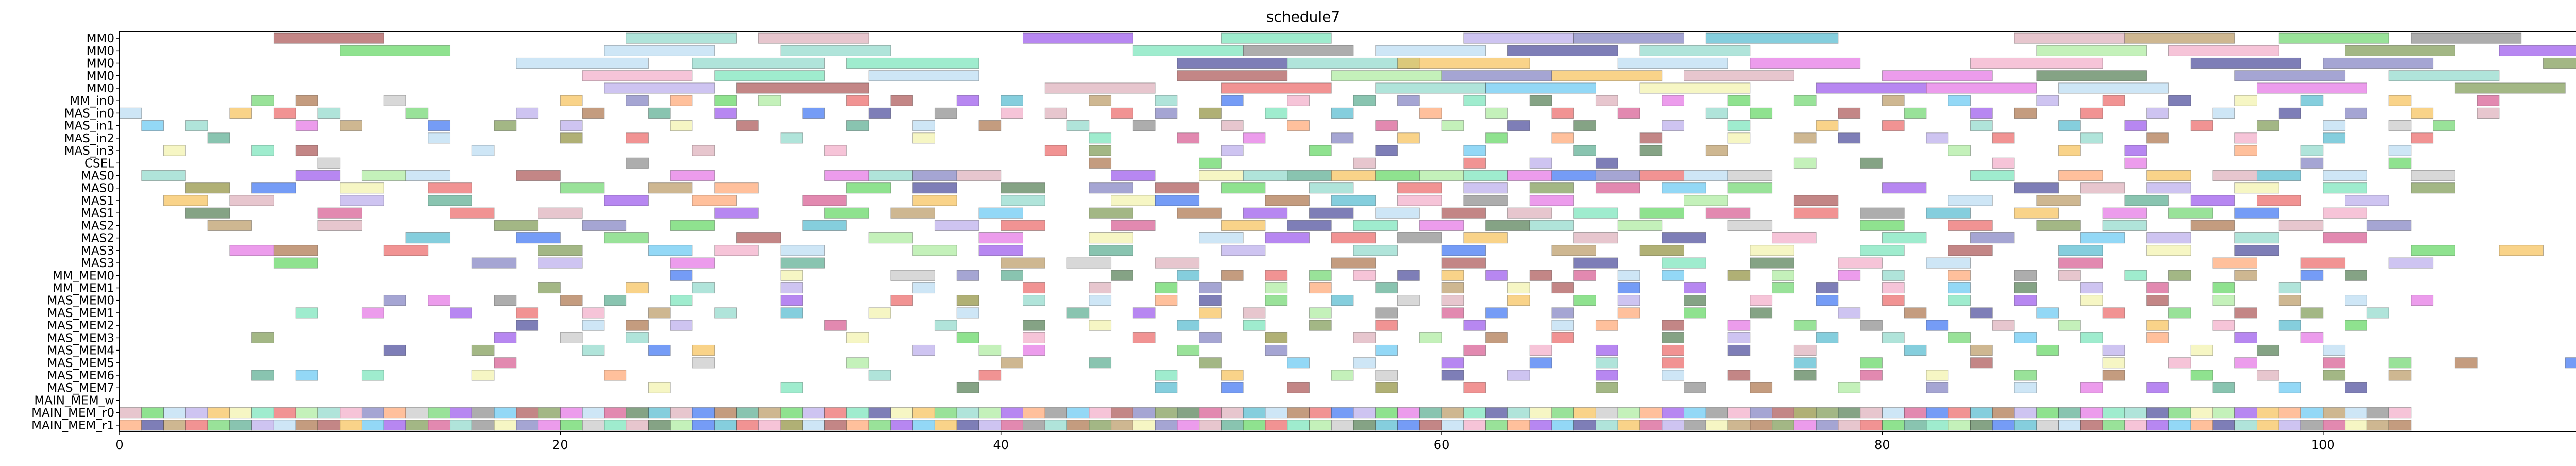  What do you see at coordinates (80, 338) in the screenshot?
I see `y-tick-label: MAS_MEM3` at bounding box center [80, 338].